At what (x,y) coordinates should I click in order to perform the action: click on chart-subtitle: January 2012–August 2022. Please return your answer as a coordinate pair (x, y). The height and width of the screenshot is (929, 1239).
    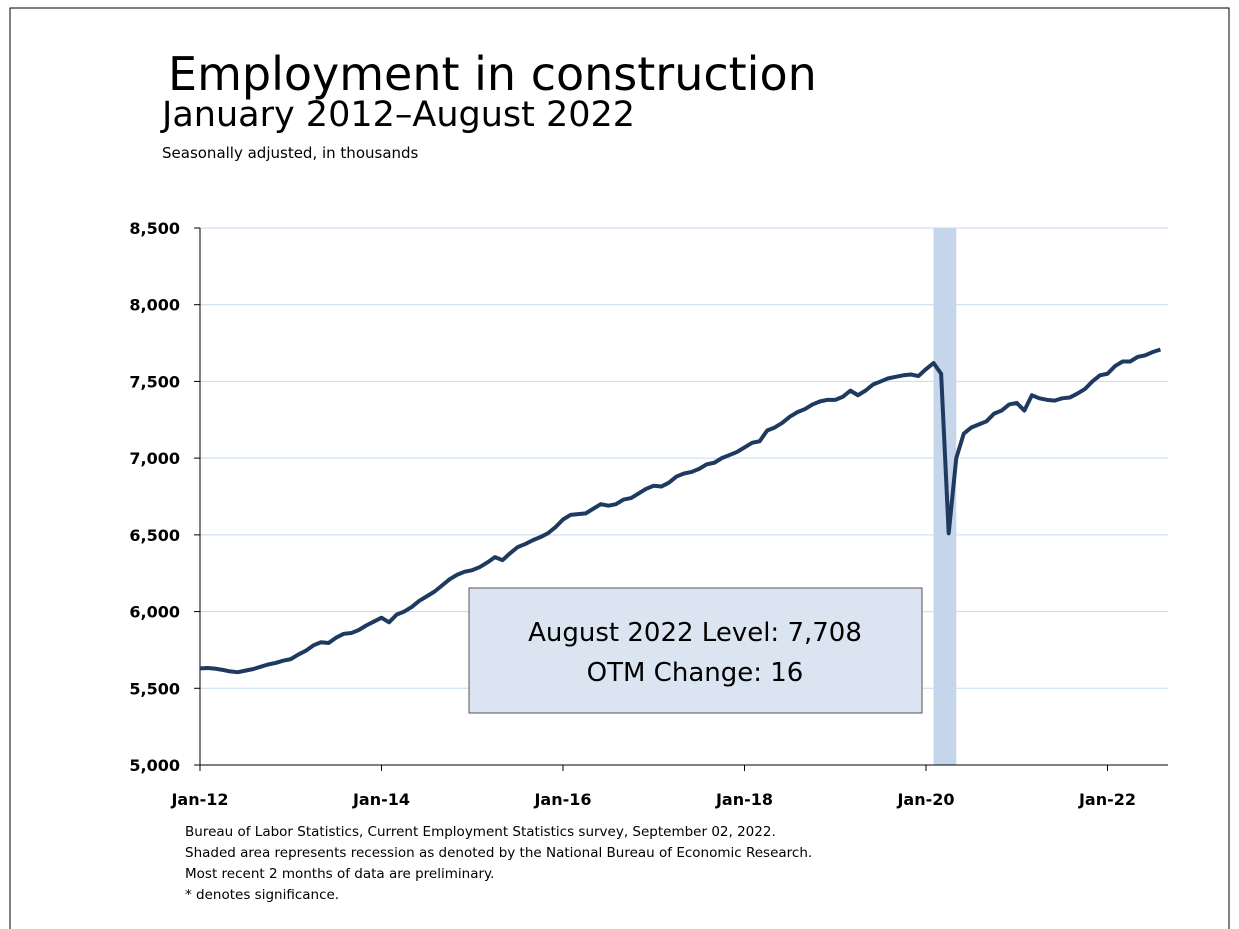
    Looking at the image, I should click on (397, 115).